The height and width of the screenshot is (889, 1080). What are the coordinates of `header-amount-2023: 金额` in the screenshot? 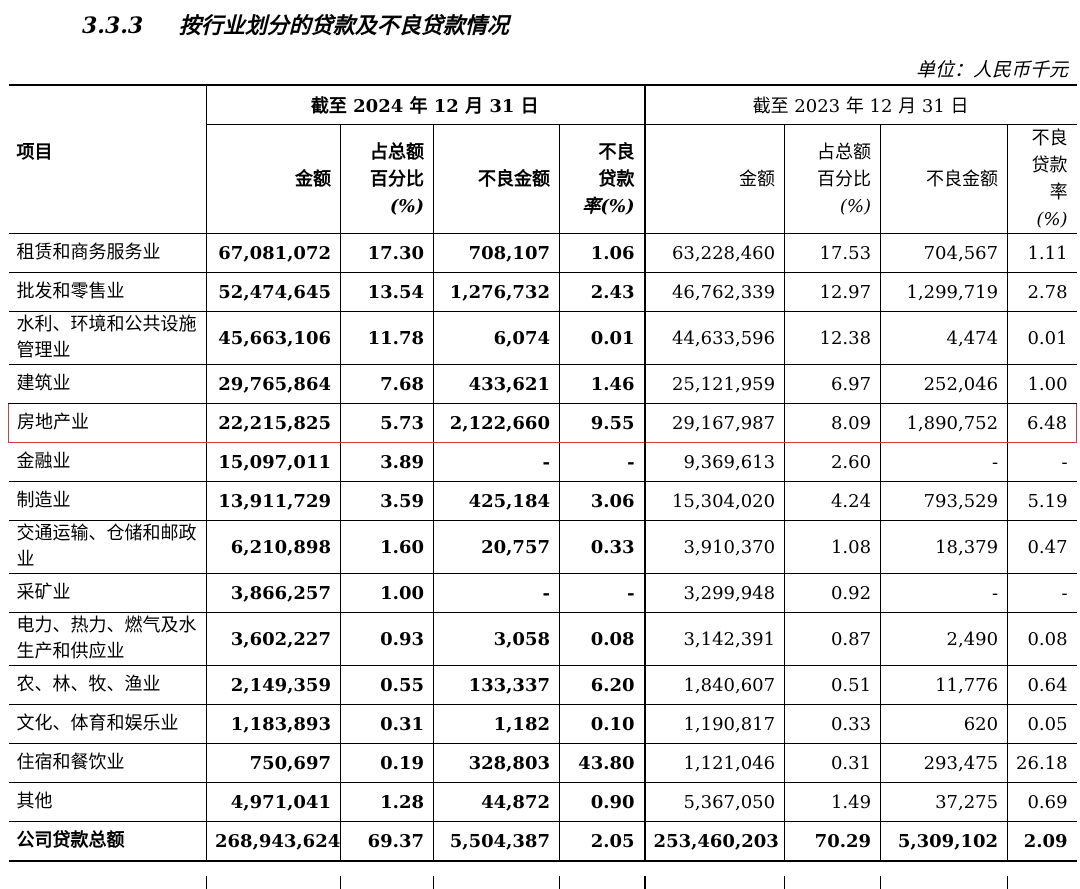 It's located at (714, 179).